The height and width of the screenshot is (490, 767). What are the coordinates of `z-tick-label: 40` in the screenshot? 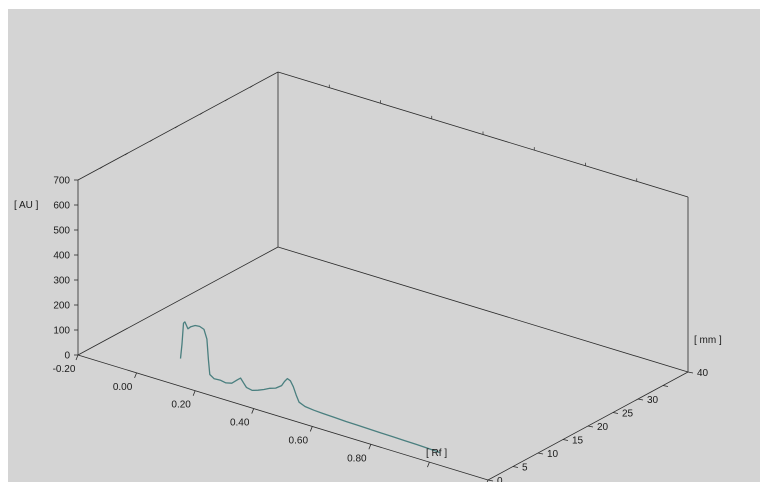 It's located at (703, 373).